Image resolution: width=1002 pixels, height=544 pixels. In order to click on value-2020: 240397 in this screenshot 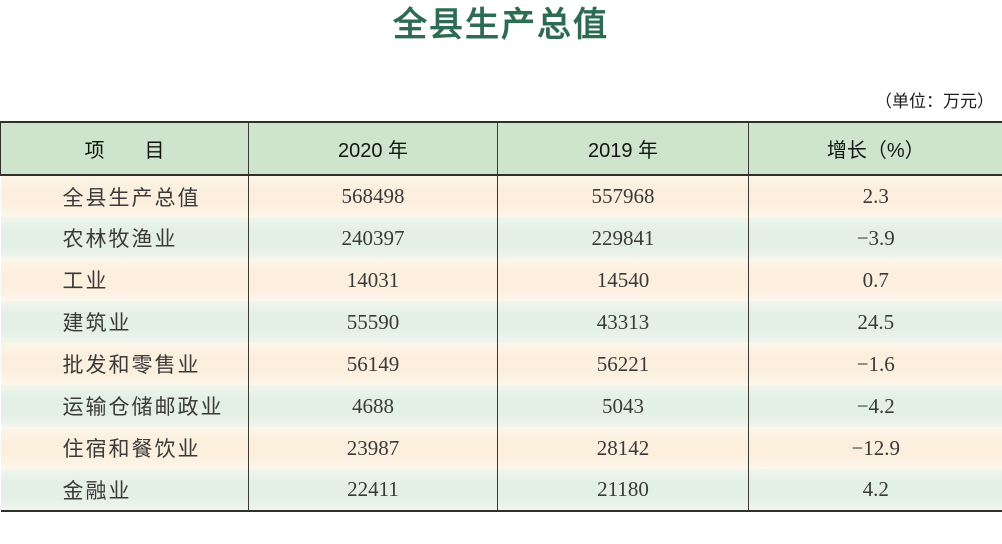, I will do `click(373, 238)`.